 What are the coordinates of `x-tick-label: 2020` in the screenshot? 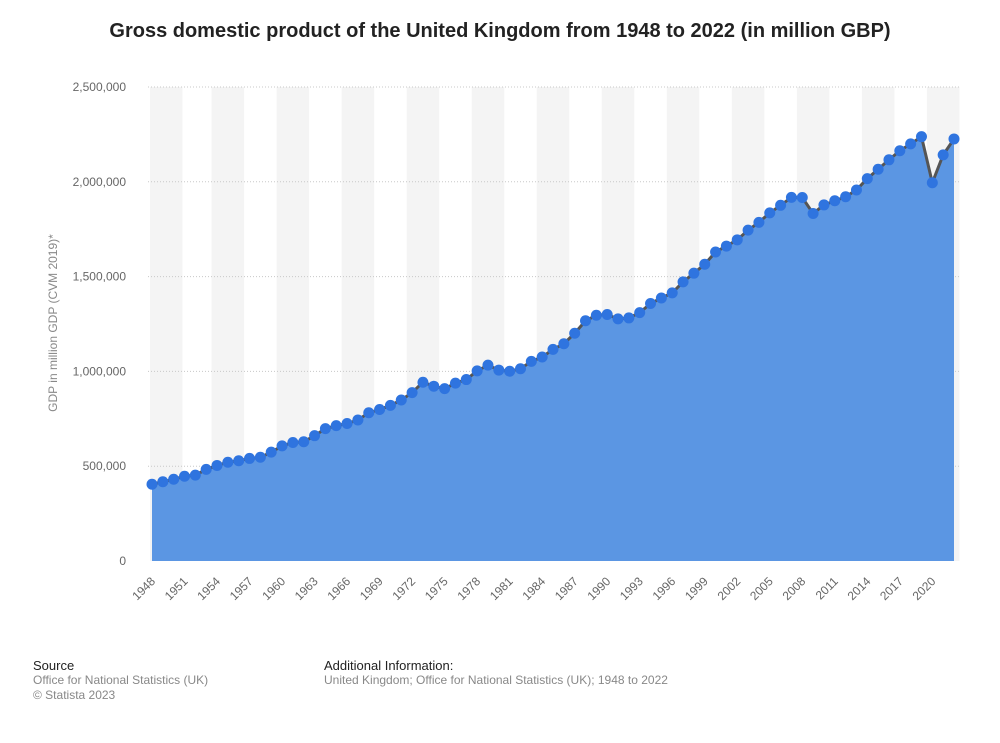 It's located at (924, 588).